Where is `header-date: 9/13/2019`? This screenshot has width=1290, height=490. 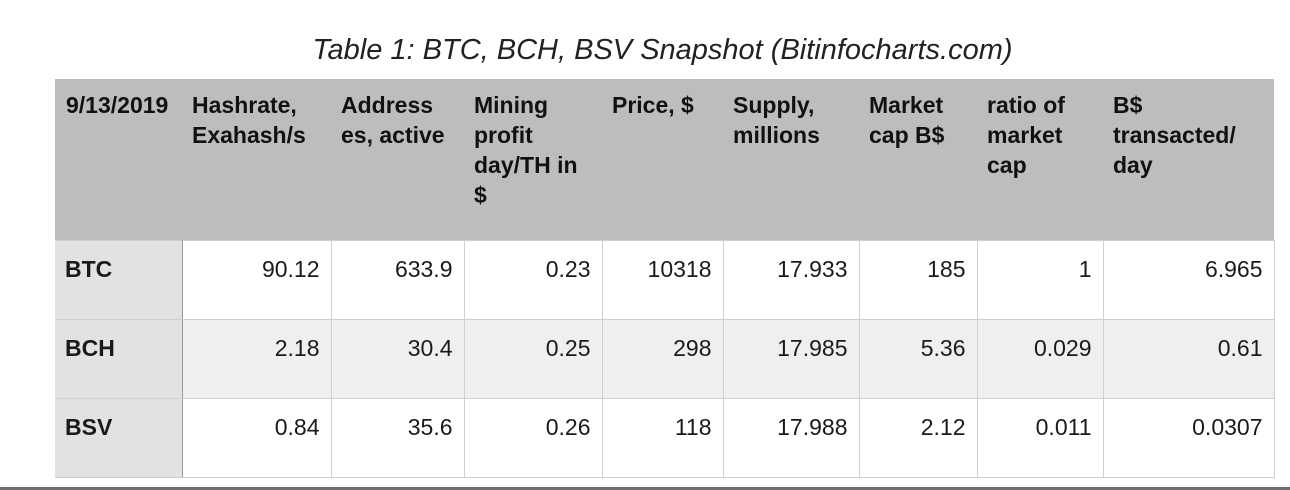
header-date: 9/13/2019 is located at coordinates (118, 159).